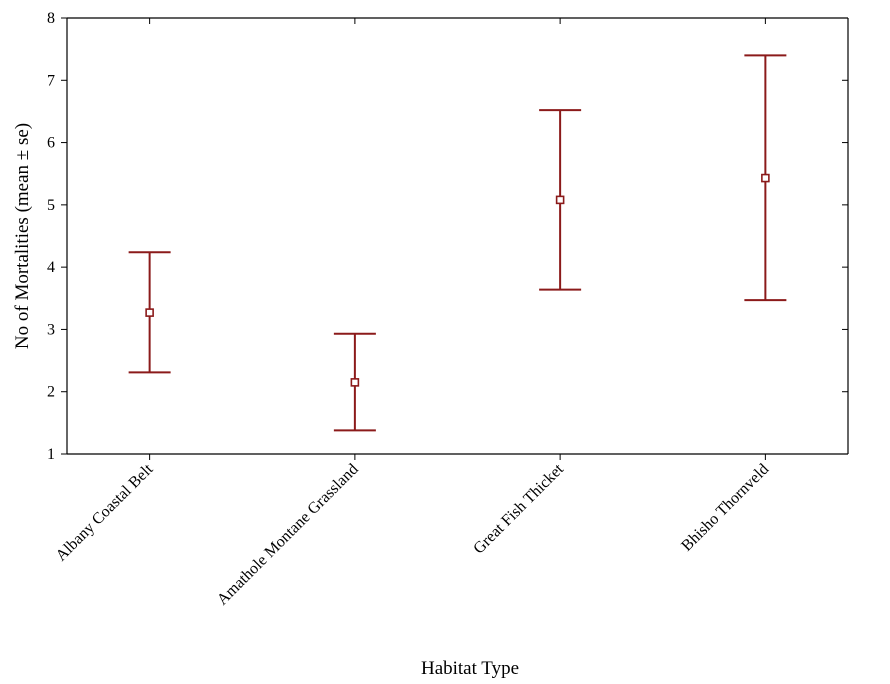 Image resolution: width=890 pixels, height=684 pixels. Describe the element at coordinates (518, 508) in the screenshot. I see `x-tick-label: Great Fish Thicket` at that location.